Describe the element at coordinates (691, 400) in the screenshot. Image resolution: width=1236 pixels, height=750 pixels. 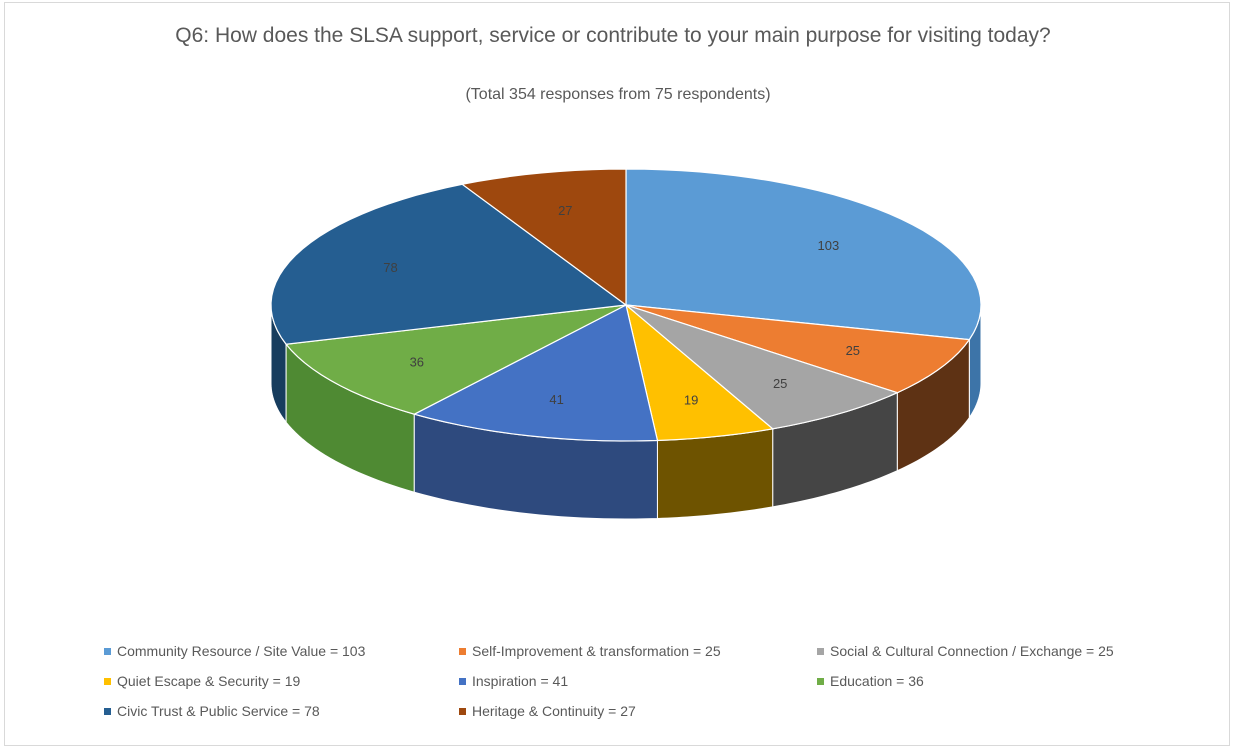
I see `data-label-3: 19` at that location.